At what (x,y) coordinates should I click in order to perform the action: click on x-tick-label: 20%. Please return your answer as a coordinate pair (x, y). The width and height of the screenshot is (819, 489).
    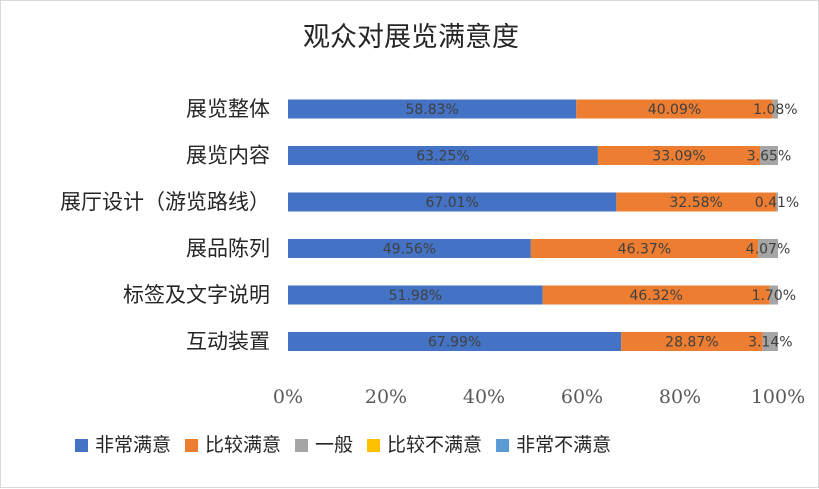
    Looking at the image, I should click on (386, 397).